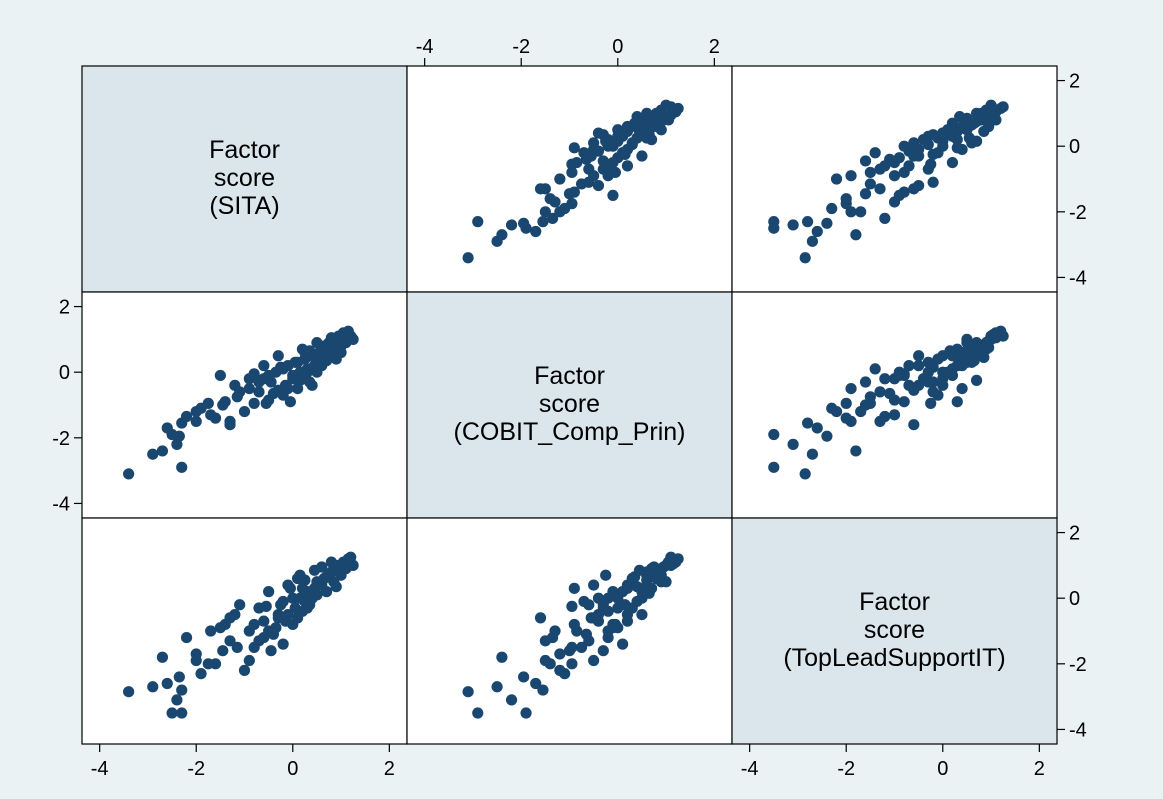  I want to click on variable-label-2-line-1: score, so click(894, 630).